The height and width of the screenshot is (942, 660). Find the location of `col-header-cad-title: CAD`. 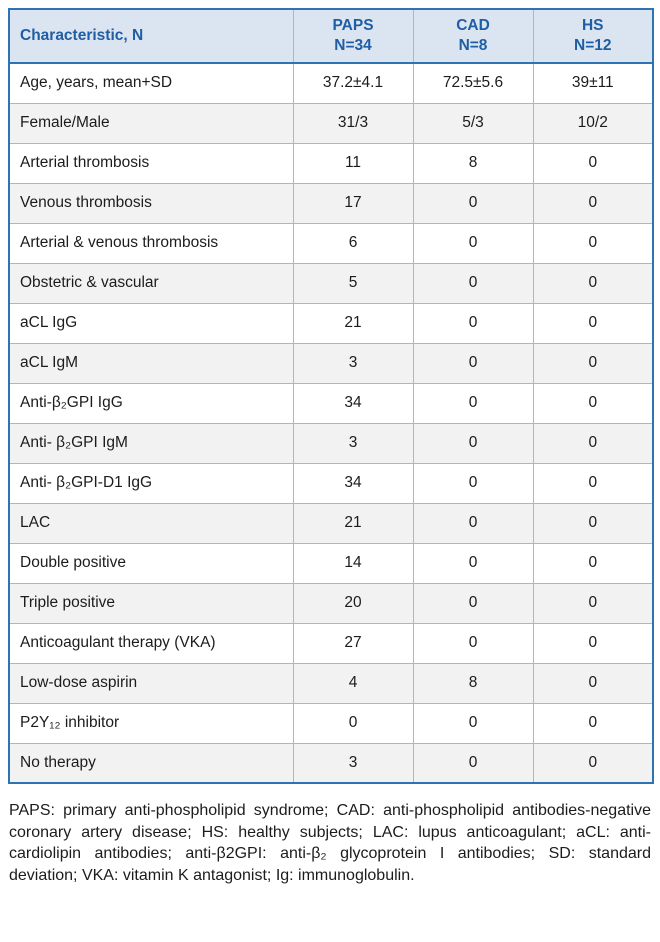

col-header-cad-title: CAD is located at coordinates (473, 25).